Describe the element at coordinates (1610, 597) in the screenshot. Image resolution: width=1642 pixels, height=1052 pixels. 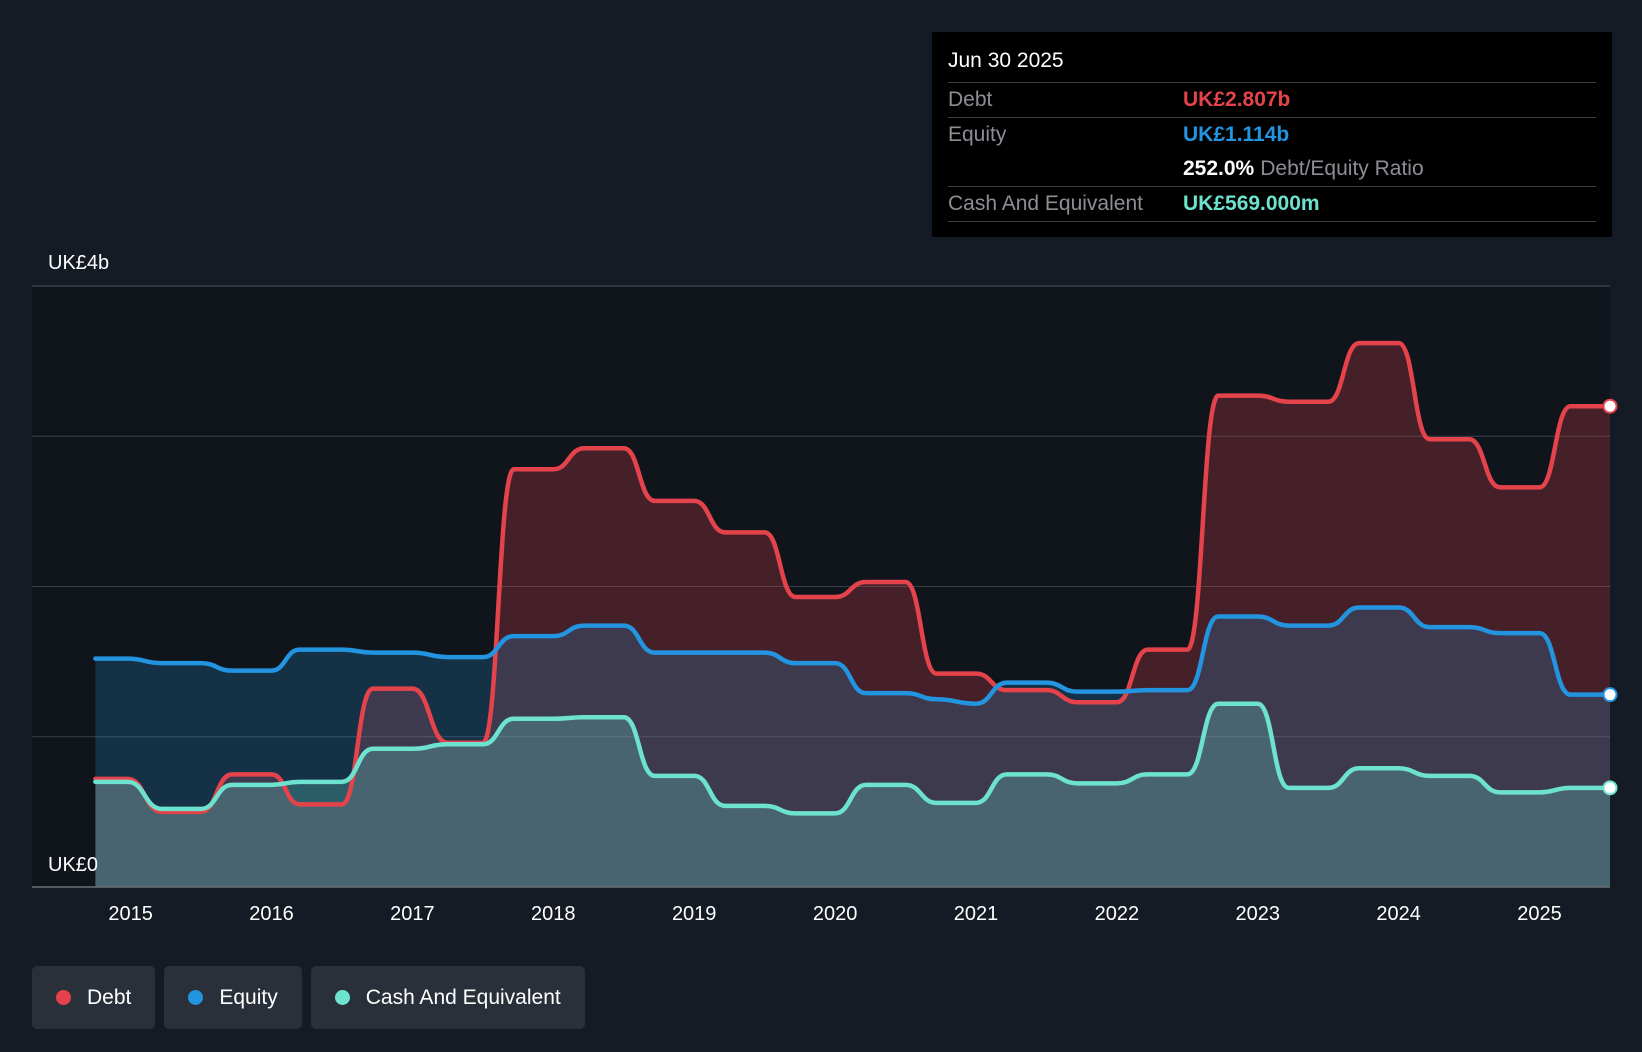
I see `end-markers` at that location.